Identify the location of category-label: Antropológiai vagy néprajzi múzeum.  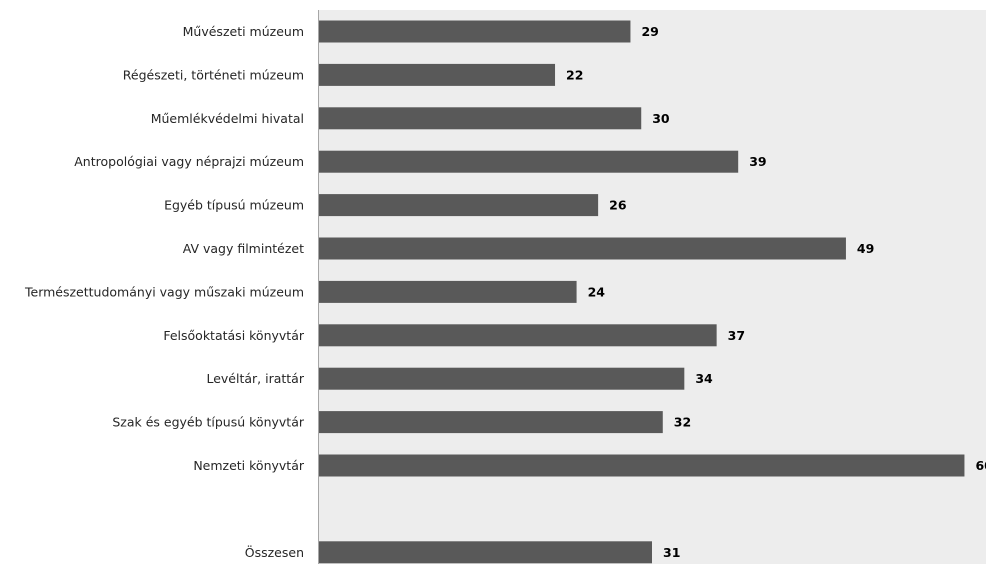
(189, 161).